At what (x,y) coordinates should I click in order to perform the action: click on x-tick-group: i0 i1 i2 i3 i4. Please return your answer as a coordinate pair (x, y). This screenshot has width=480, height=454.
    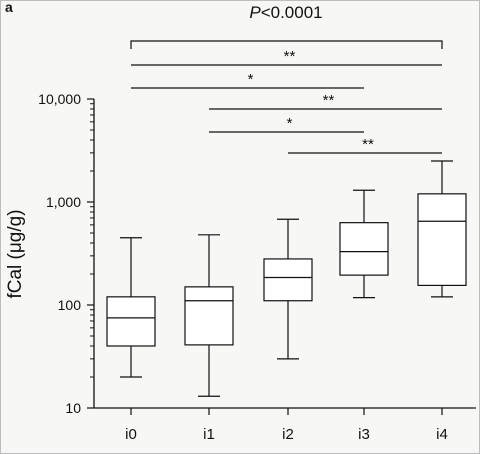
    Looking at the image, I should click on (286, 425).